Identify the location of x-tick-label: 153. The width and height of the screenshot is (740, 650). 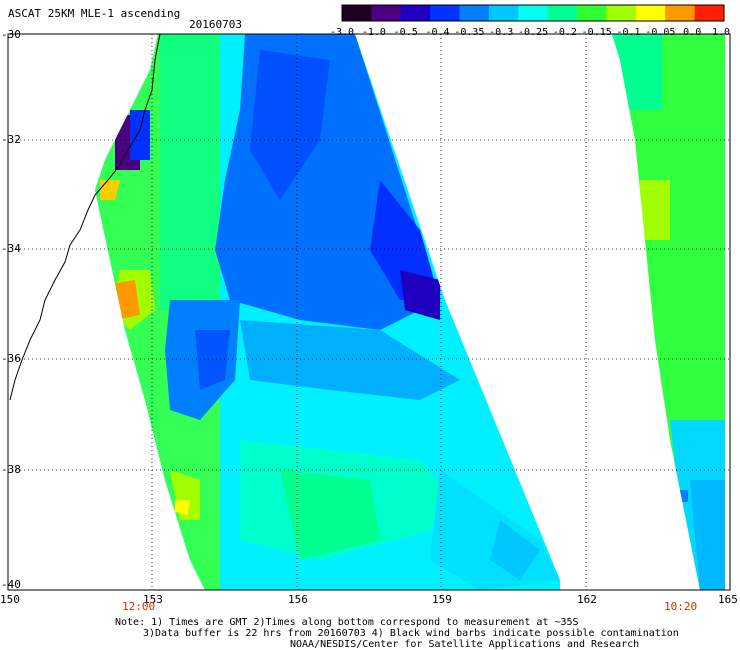
(153, 599).